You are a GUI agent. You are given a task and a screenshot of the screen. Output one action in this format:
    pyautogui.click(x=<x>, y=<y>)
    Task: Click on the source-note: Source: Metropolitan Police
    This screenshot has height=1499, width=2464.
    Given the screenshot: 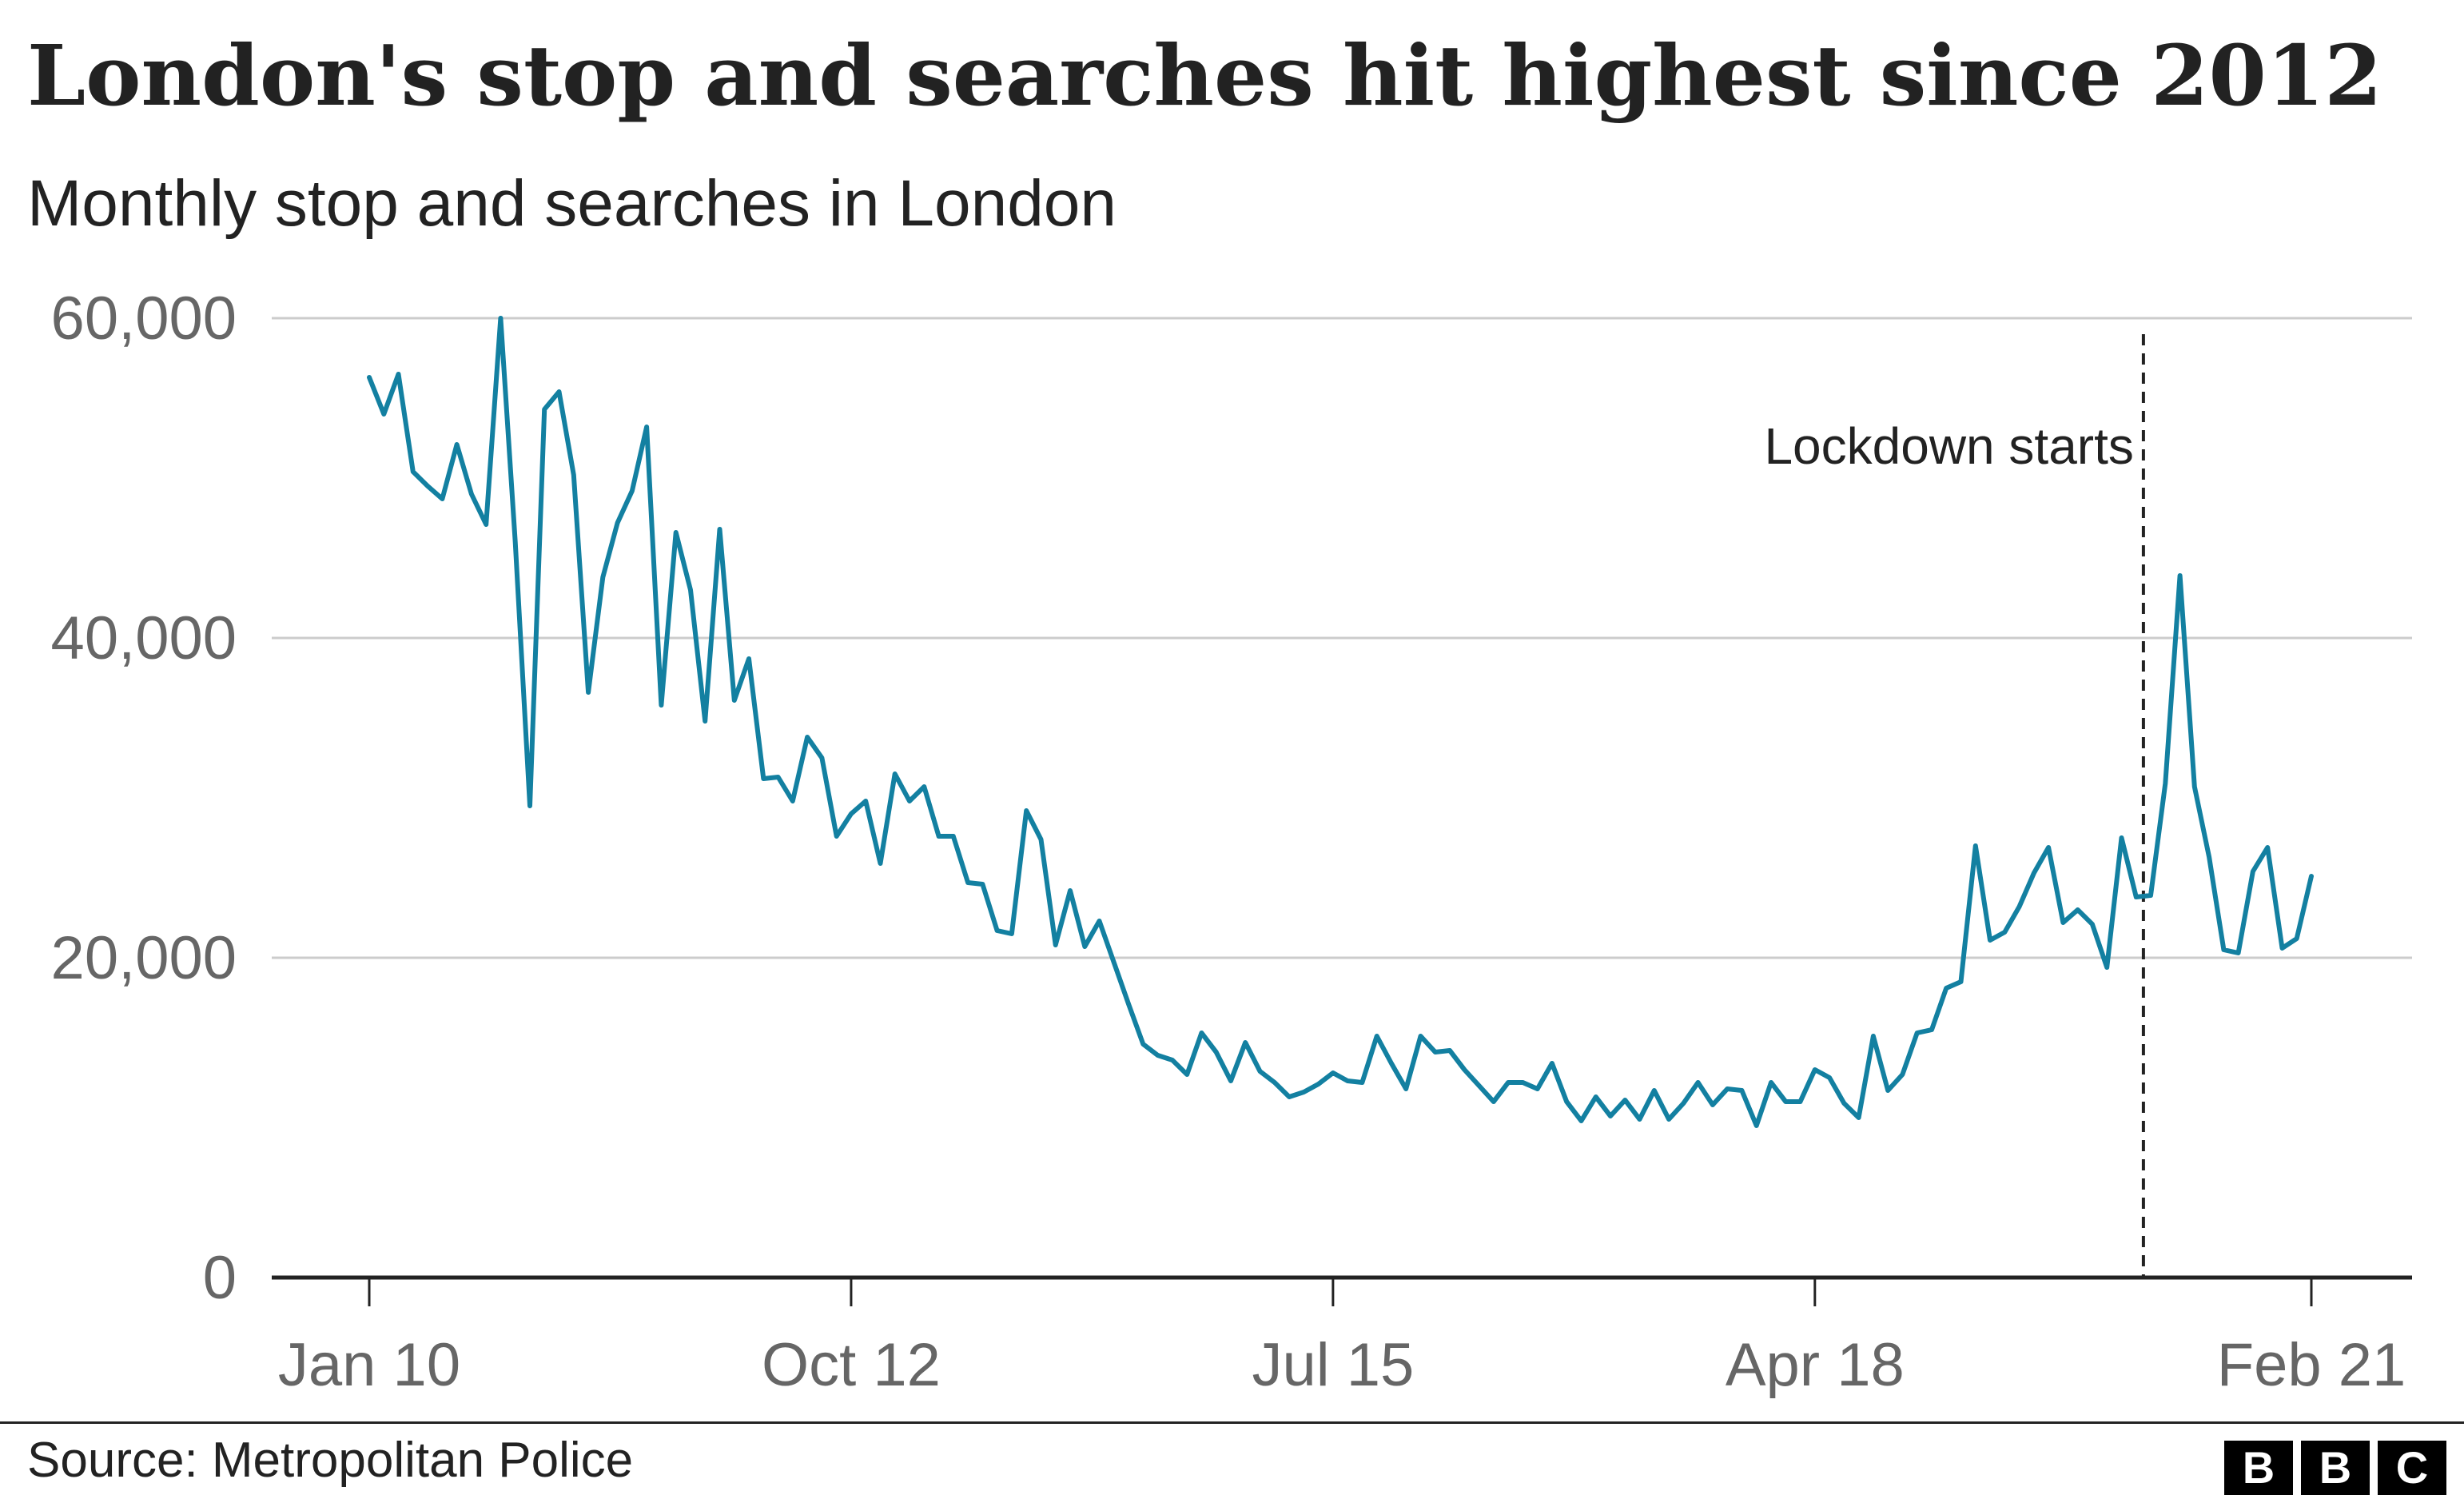 What is the action you would take?
    pyautogui.click(x=330, y=1460)
    